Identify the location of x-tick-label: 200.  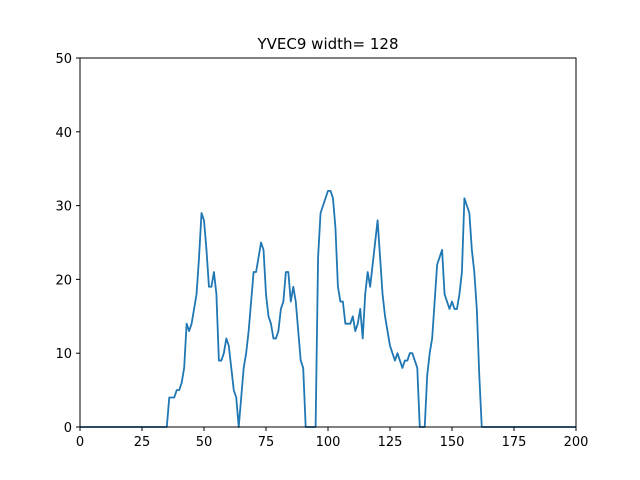
(576, 442).